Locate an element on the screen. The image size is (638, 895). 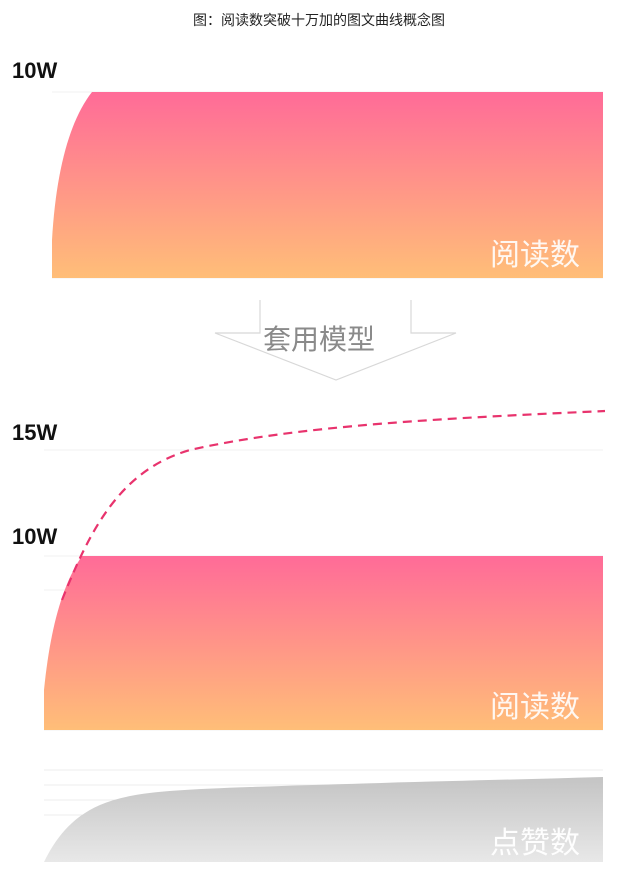
top-y-label-10w: 10W is located at coordinates (35, 70).